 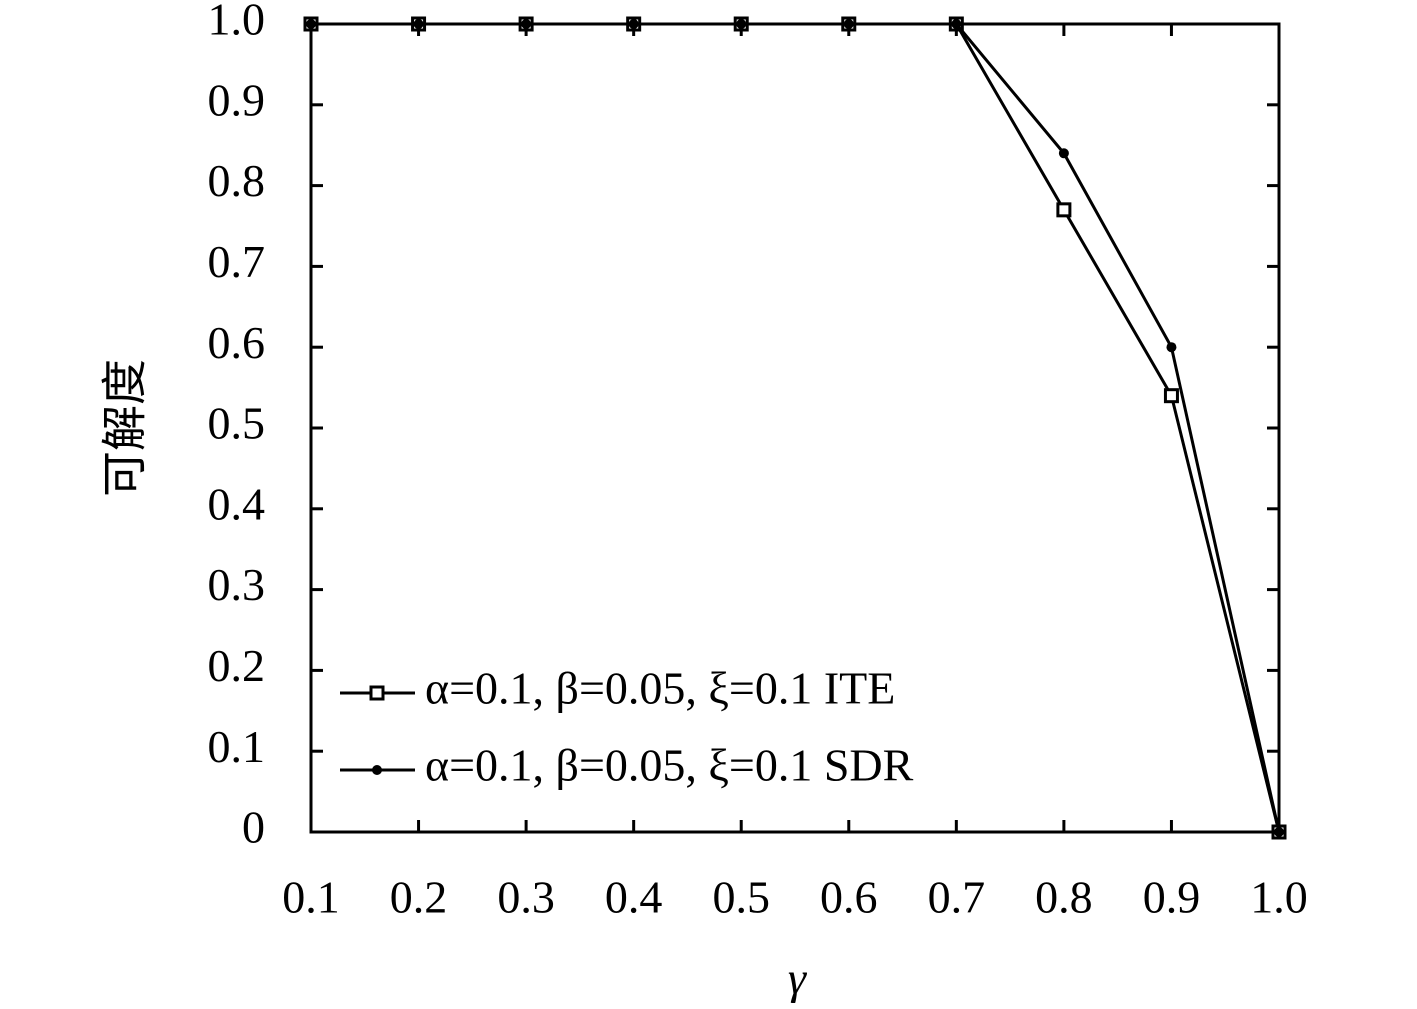 I want to click on y-tick-label: 0.8, so click(x=237, y=180).